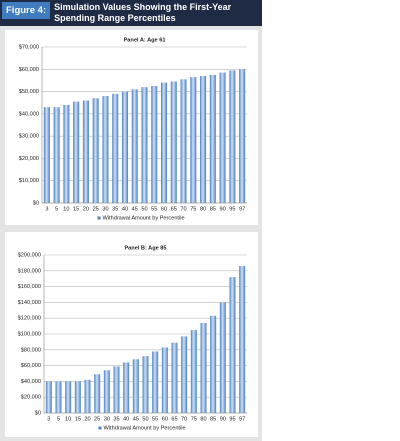 The height and width of the screenshot is (441, 400). What do you see at coordinates (174, 419) in the screenshot?
I see `x-tick-label: 65` at bounding box center [174, 419].